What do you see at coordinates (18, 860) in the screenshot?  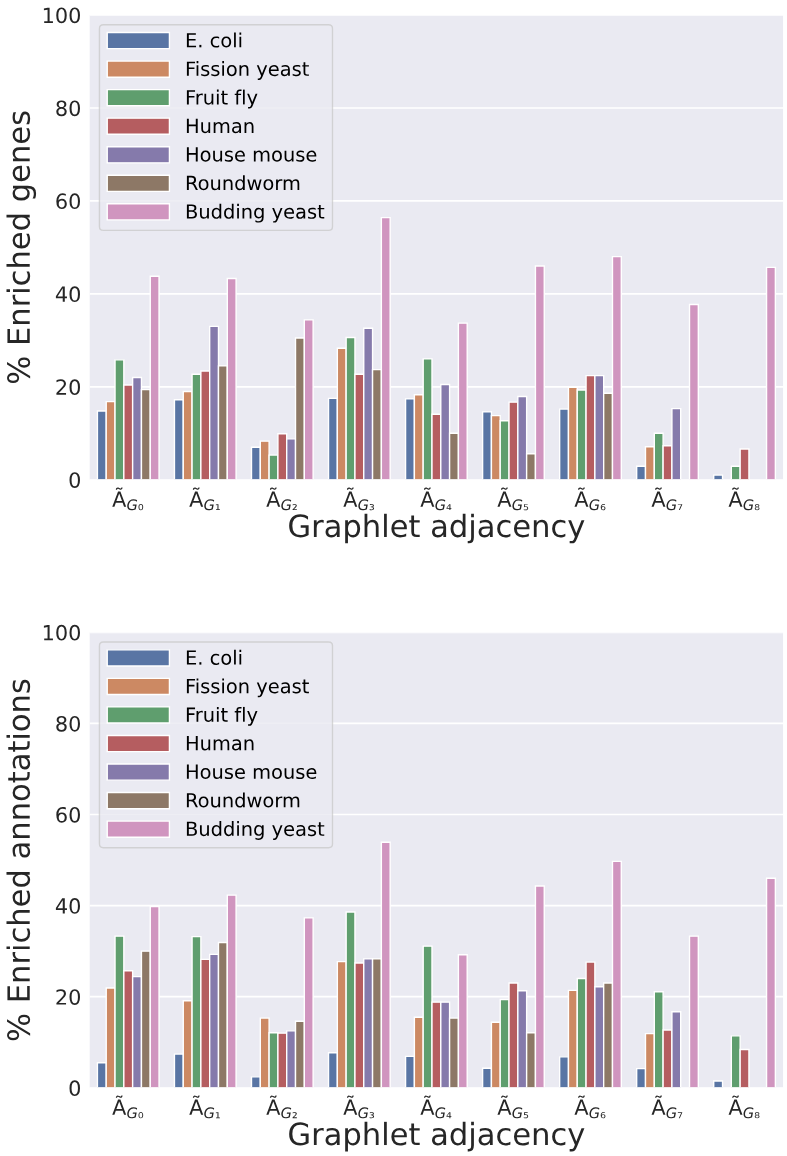 I see `y-axis-title: % Enriched annotations` at bounding box center [18, 860].